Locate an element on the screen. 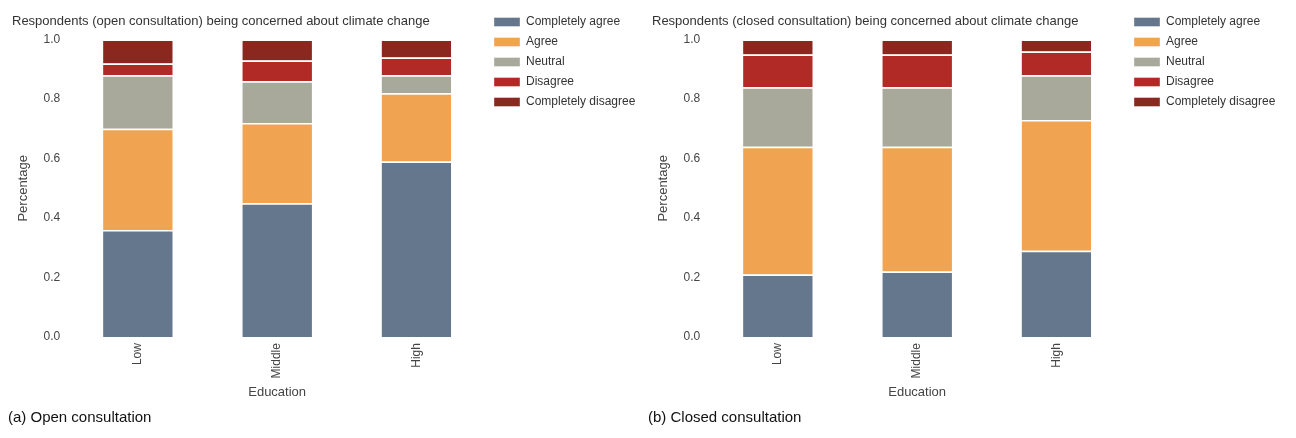 Image resolution: width=1296 pixels, height=438 pixels. chart-title: Respondents (open consultation) being concerned about climate change is located at coordinates (221, 21).